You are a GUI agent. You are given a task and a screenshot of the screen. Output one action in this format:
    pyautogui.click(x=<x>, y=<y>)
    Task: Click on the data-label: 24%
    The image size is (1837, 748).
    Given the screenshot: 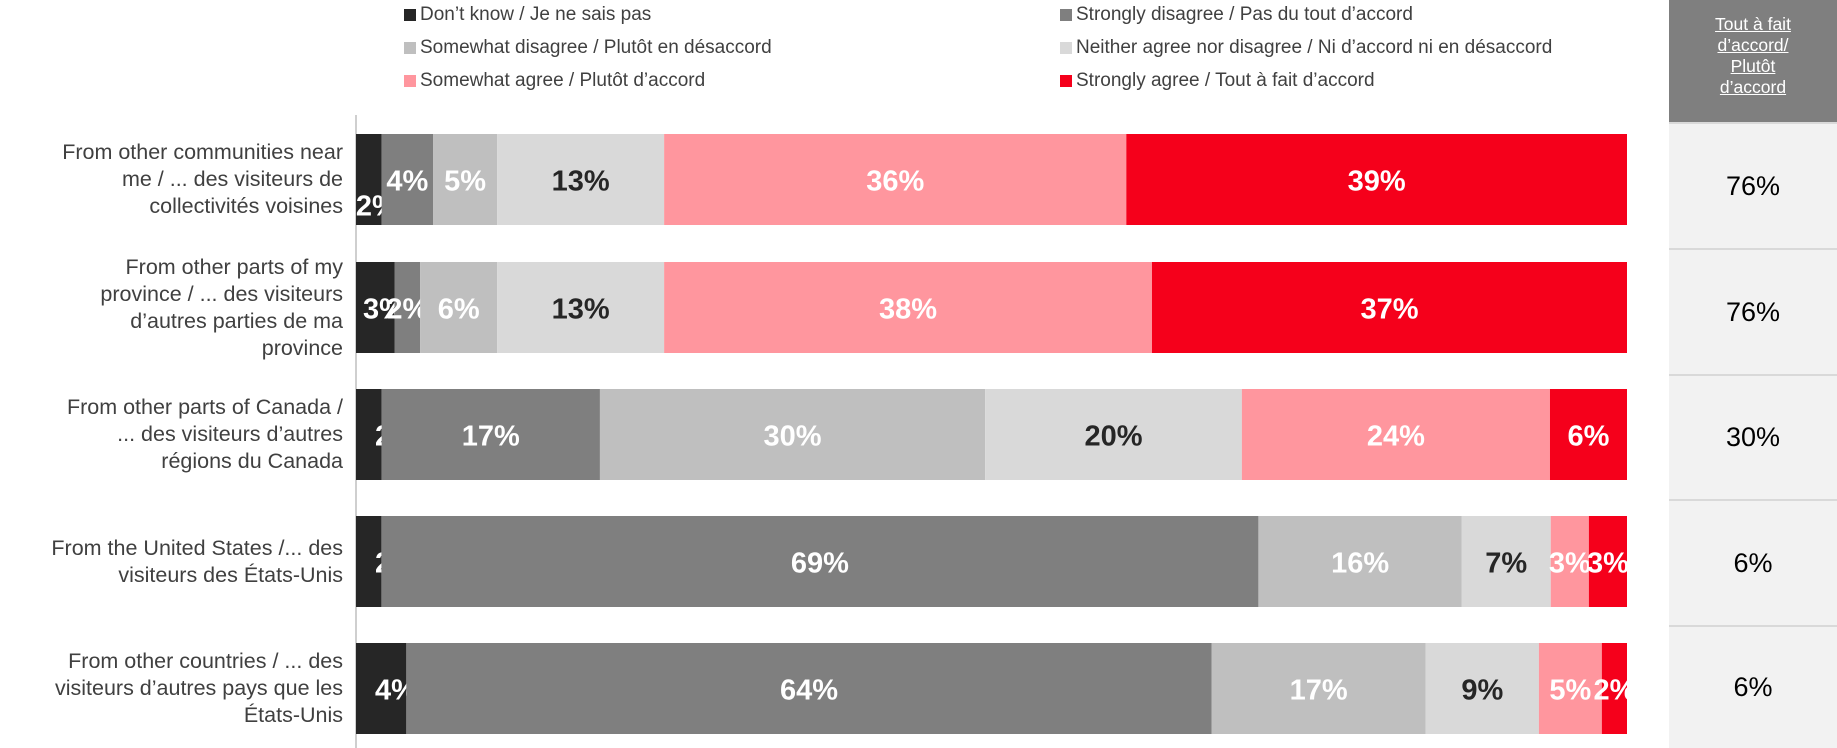 What is the action you would take?
    pyautogui.click(x=1396, y=437)
    